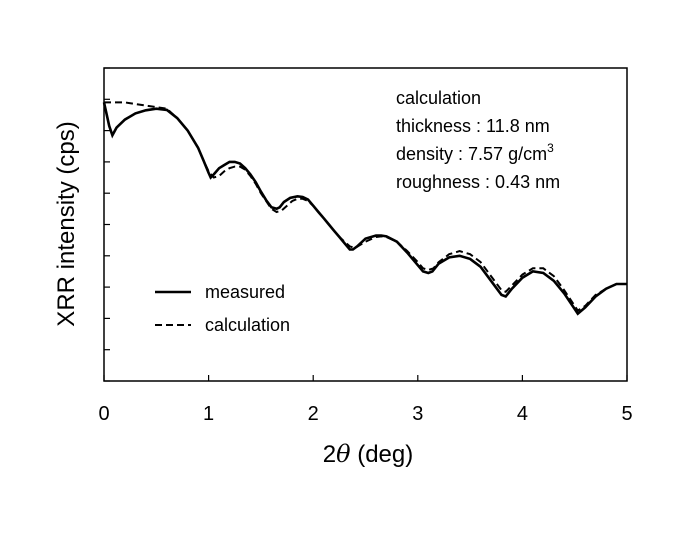  Describe the element at coordinates (473, 126) in the screenshot. I see `annotation-thickness: thickness : 11.8 nm` at that location.